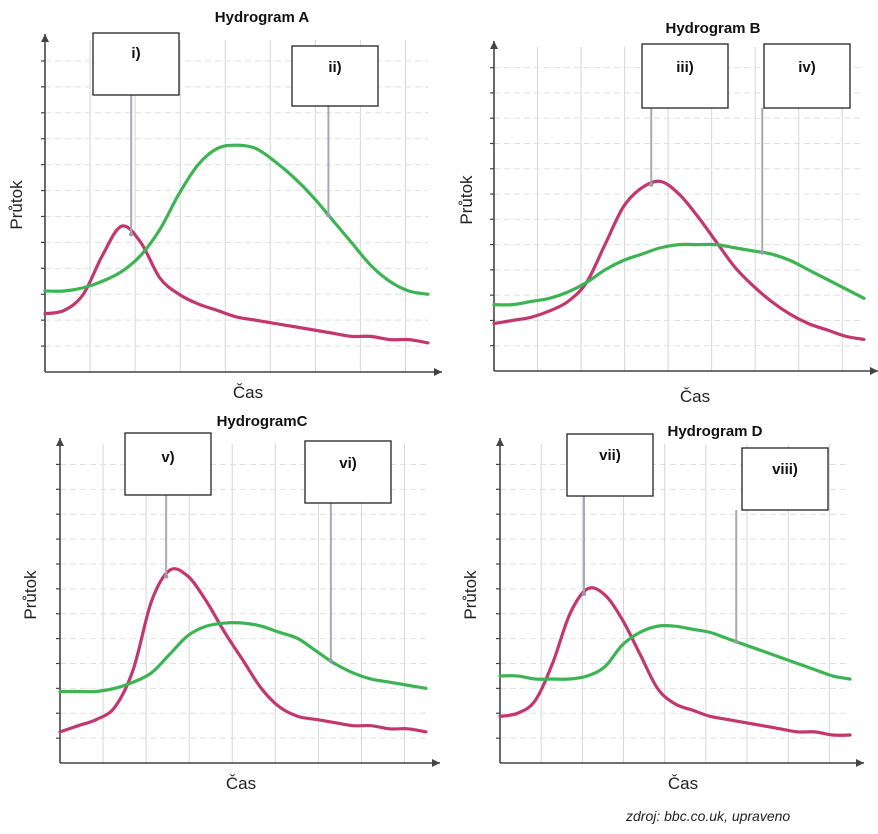 The height and width of the screenshot is (834, 878). I want to click on annotation-label: iii), so click(685, 67).